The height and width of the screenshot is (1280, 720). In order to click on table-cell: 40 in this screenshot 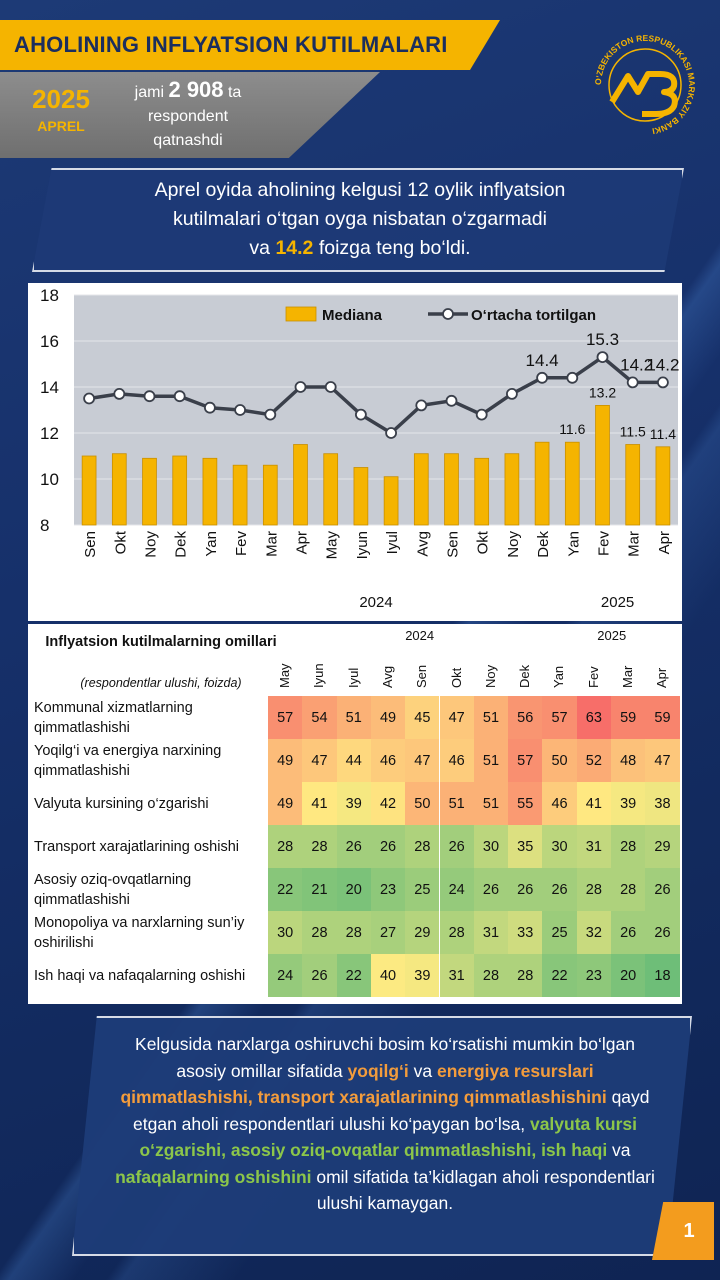, I will do `click(388, 975)`.